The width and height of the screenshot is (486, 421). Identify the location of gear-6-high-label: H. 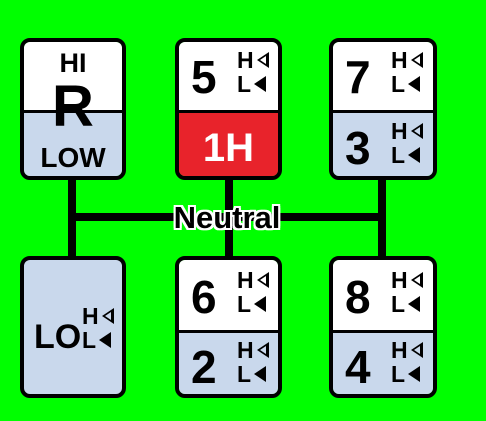
(245, 279).